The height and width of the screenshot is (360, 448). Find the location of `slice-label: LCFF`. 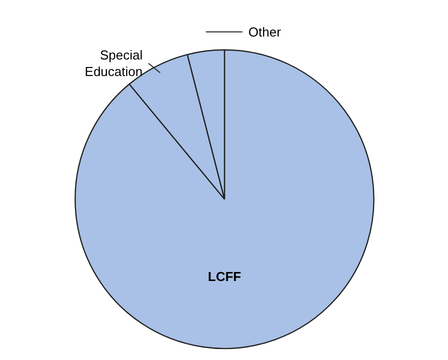

slice-label: LCFF is located at coordinates (225, 276).